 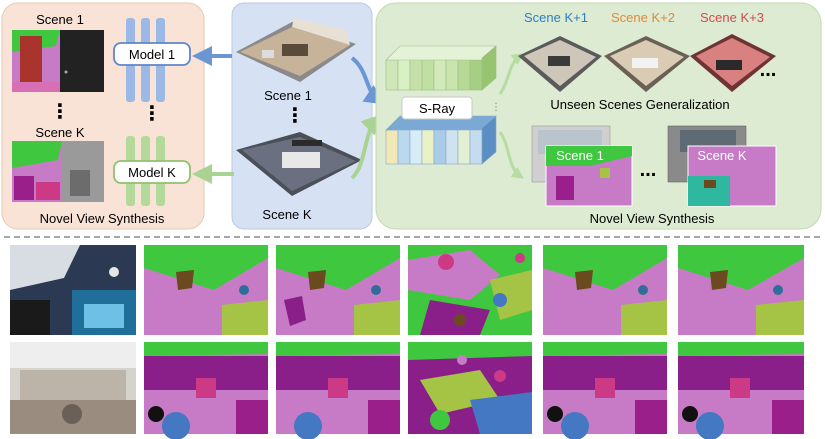 What do you see at coordinates (59, 132) in the screenshot?
I see `left-scene-k-label: Scene K` at bounding box center [59, 132].